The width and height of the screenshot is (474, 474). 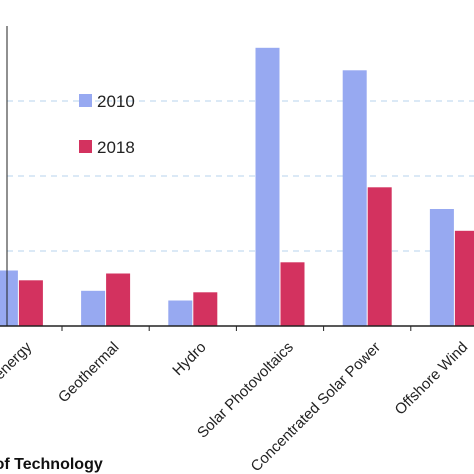 What do you see at coordinates (267, 187) in the screenshot?
I see `bar-2010-solar-photovoltaics` at bounding box center [267, 187].